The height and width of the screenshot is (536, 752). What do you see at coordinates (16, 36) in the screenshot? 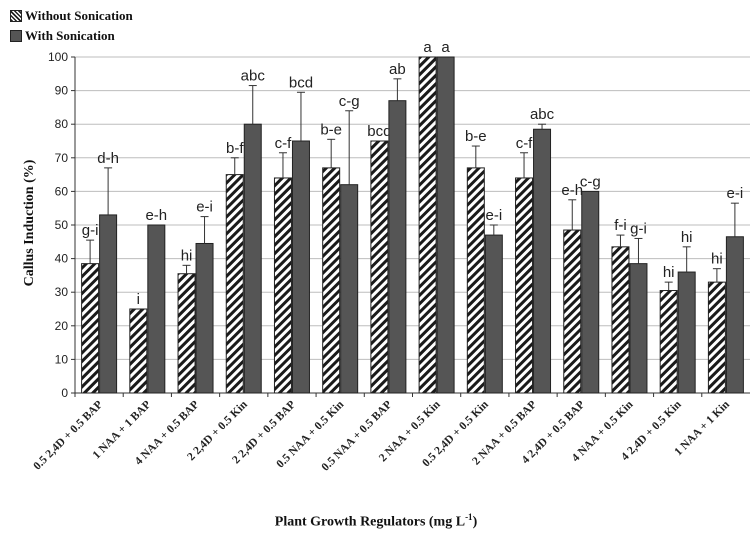
I see `solid-swatch-icon` at bounding box center [16, 36].